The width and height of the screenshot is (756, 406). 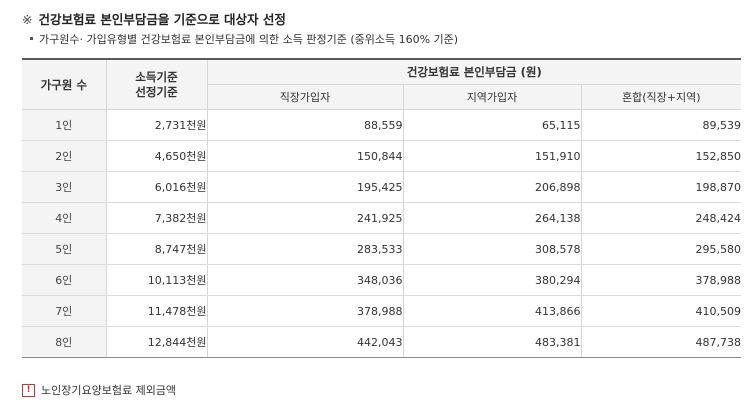 What do you see at coordinates (64, 156) in the screenshot?
I see `household-size-cell: 2인` at bounding box center [64, 156].